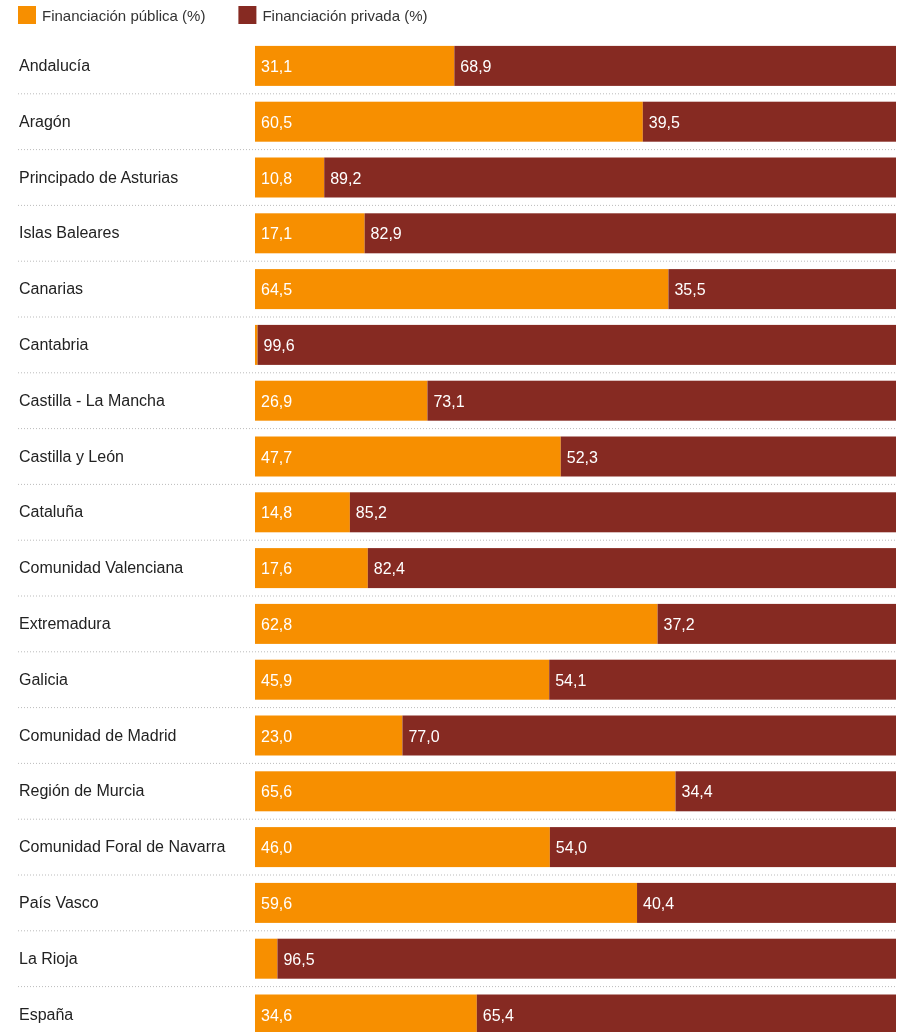 The image size is (898, 1032). Describe the element at coordinates (449, 401) in the screenshot. I see `data-label: 73,1` at that location.